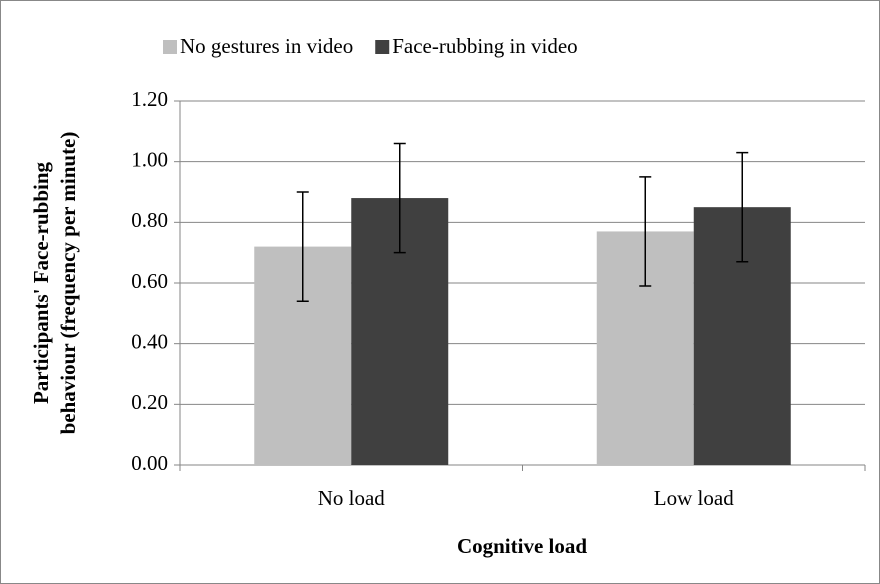 The image size is (880, 584). What do you see at coordinates (149, 159) in the screenshot?
I see `y-tick-label: 1.00` at bounding box center [149, 159].